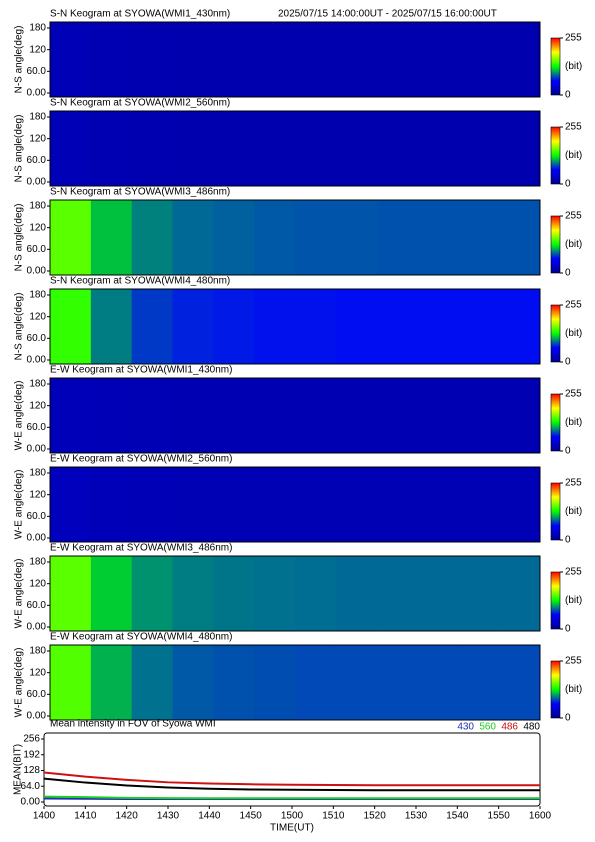 The width and height of the screenshot is (595, 842). Describe the element at coordinates (140, 192) in the screenshot. I see `panel-title: S-N Keogram at SYOWA(WMI3_486nm)` at that location.